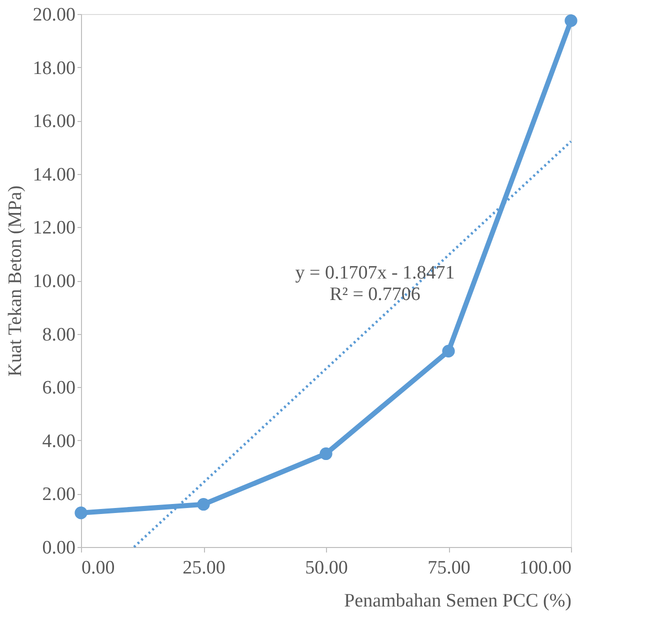  Describe the element at coordinates (98, 568) in the screenshot. I see `x-tick-label: 0.00` at that location.